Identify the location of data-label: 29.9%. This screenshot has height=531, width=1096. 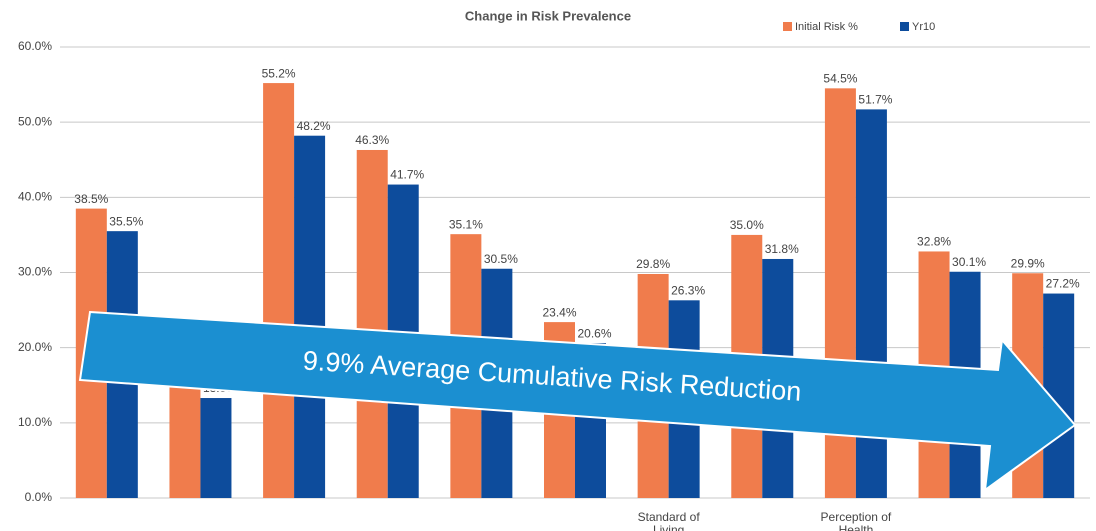
(1028, 263).